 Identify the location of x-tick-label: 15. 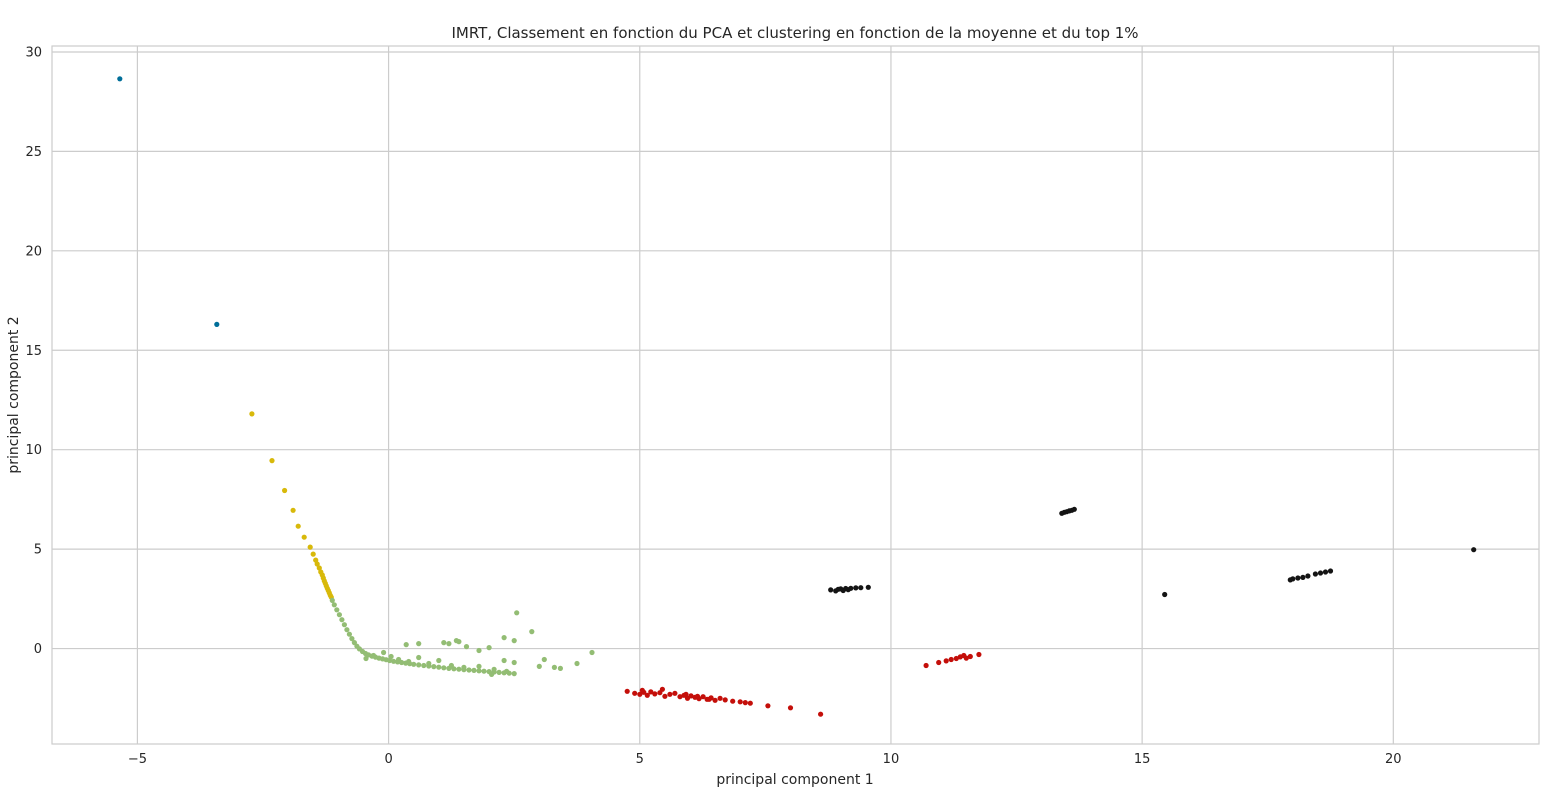
(1142, 759).